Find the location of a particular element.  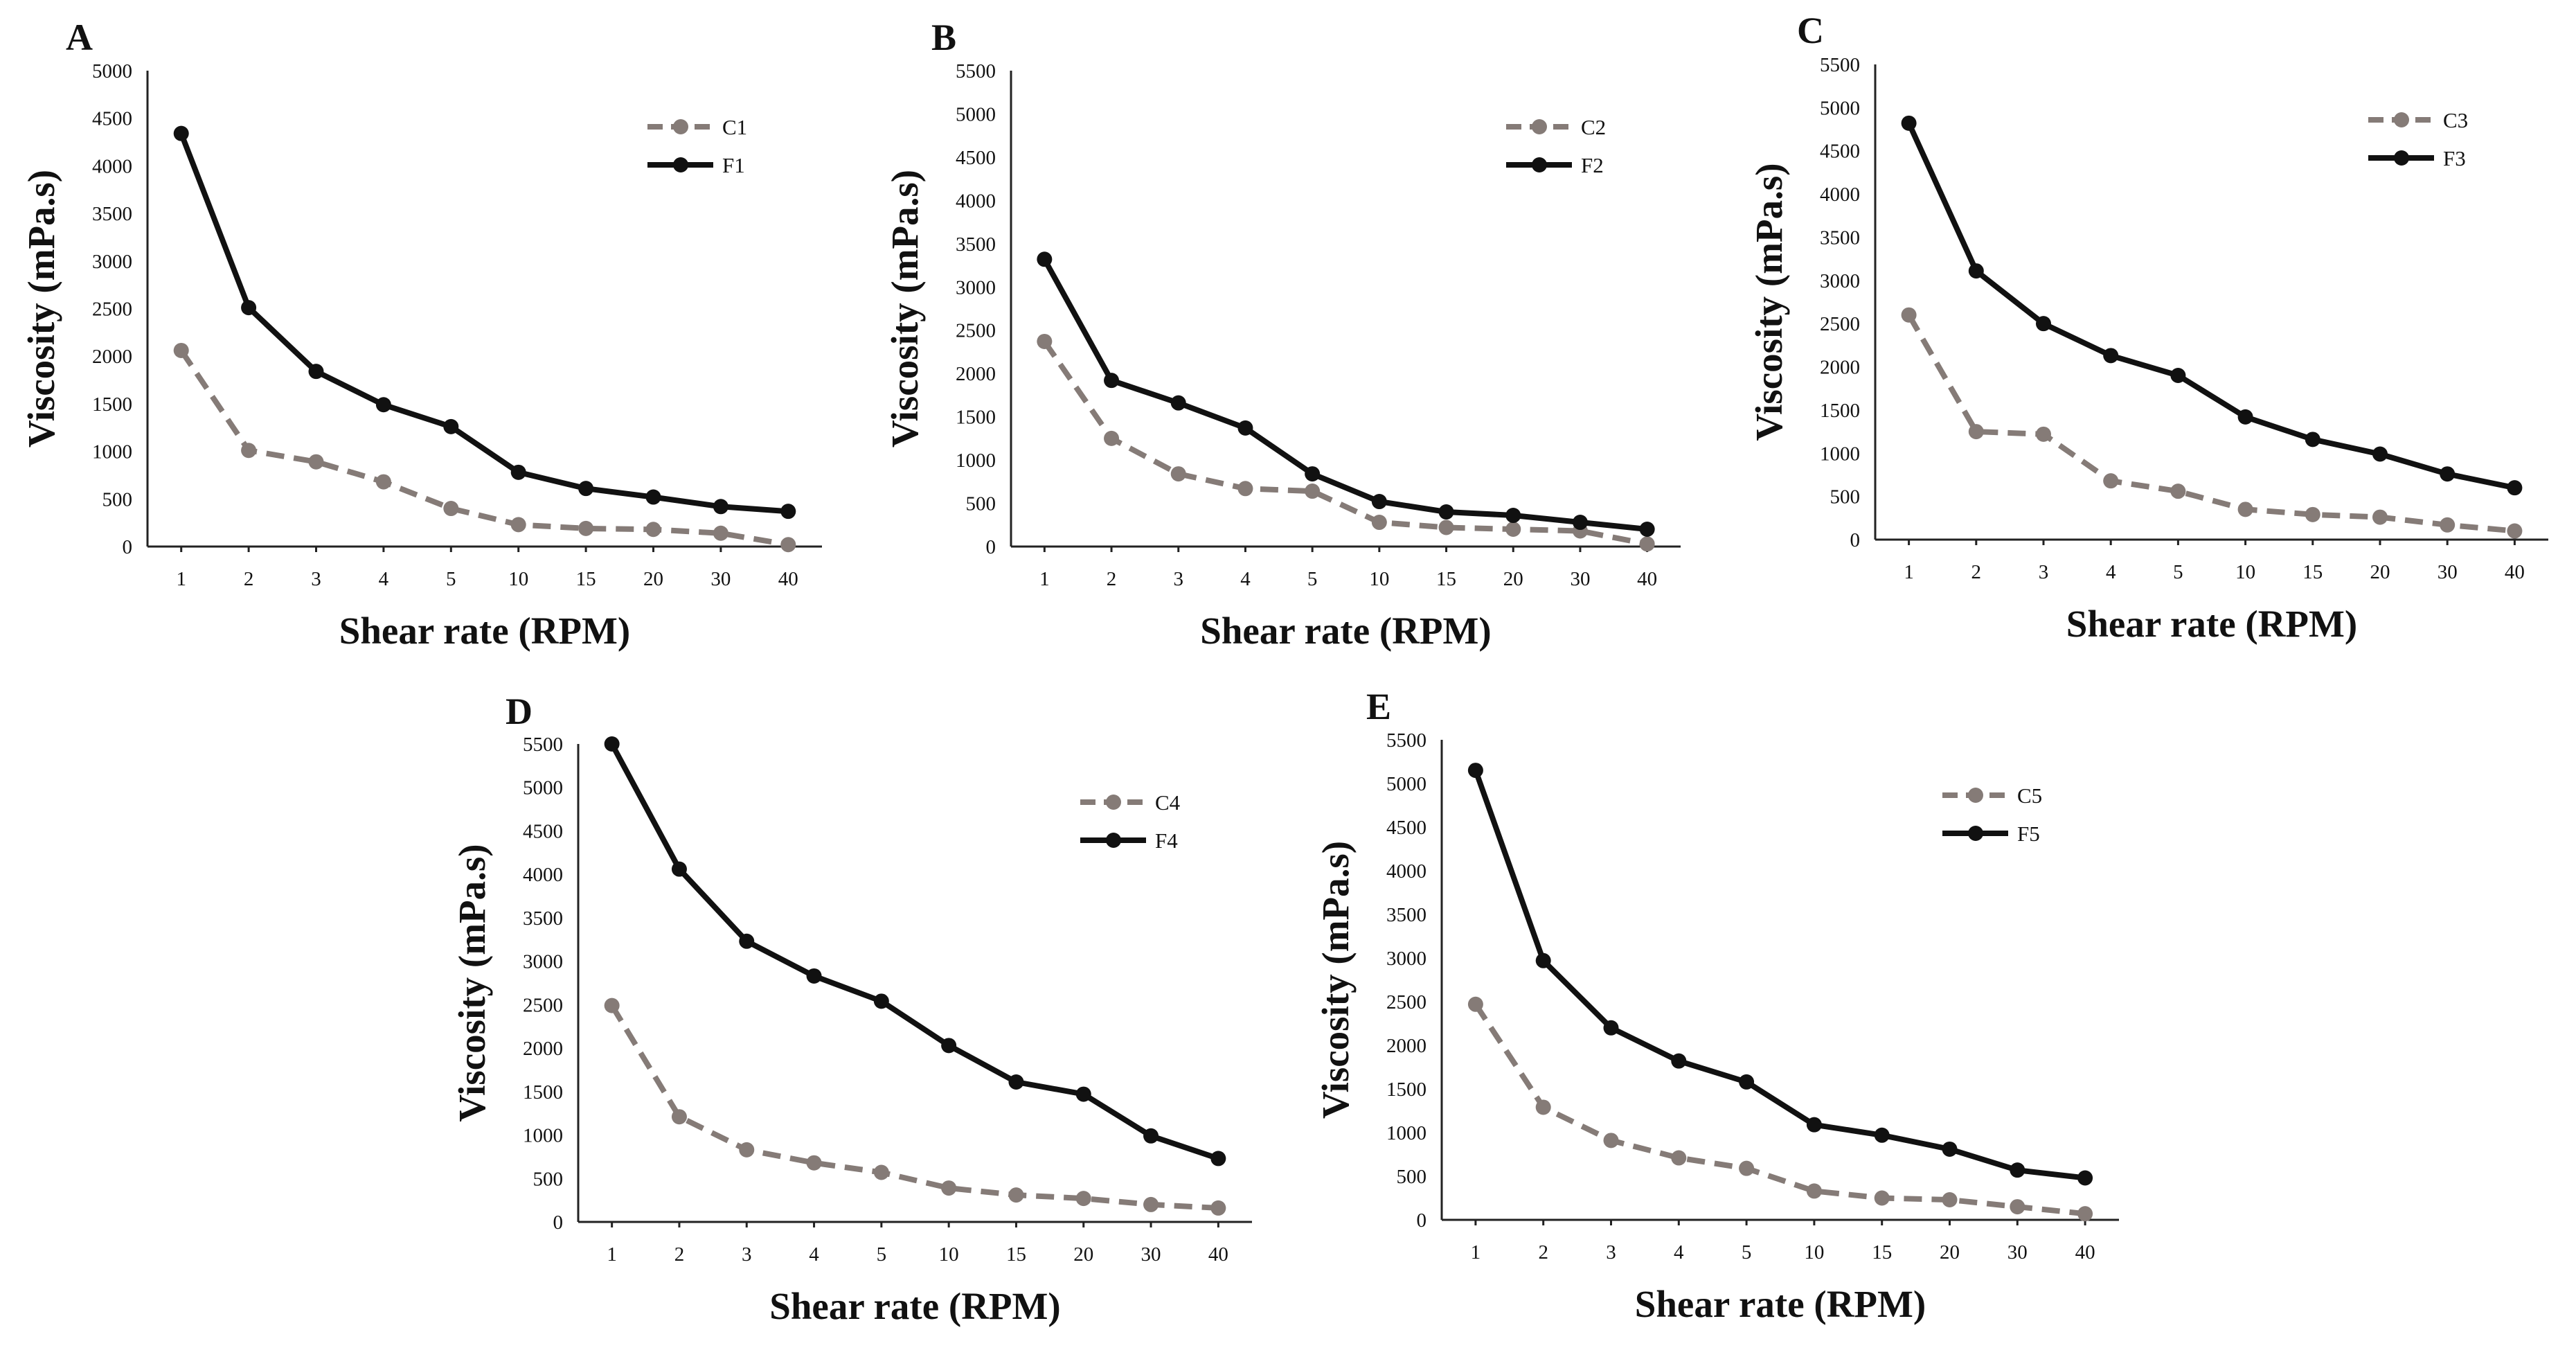

legend-marker-f1 is located at coordinates (680, 164).